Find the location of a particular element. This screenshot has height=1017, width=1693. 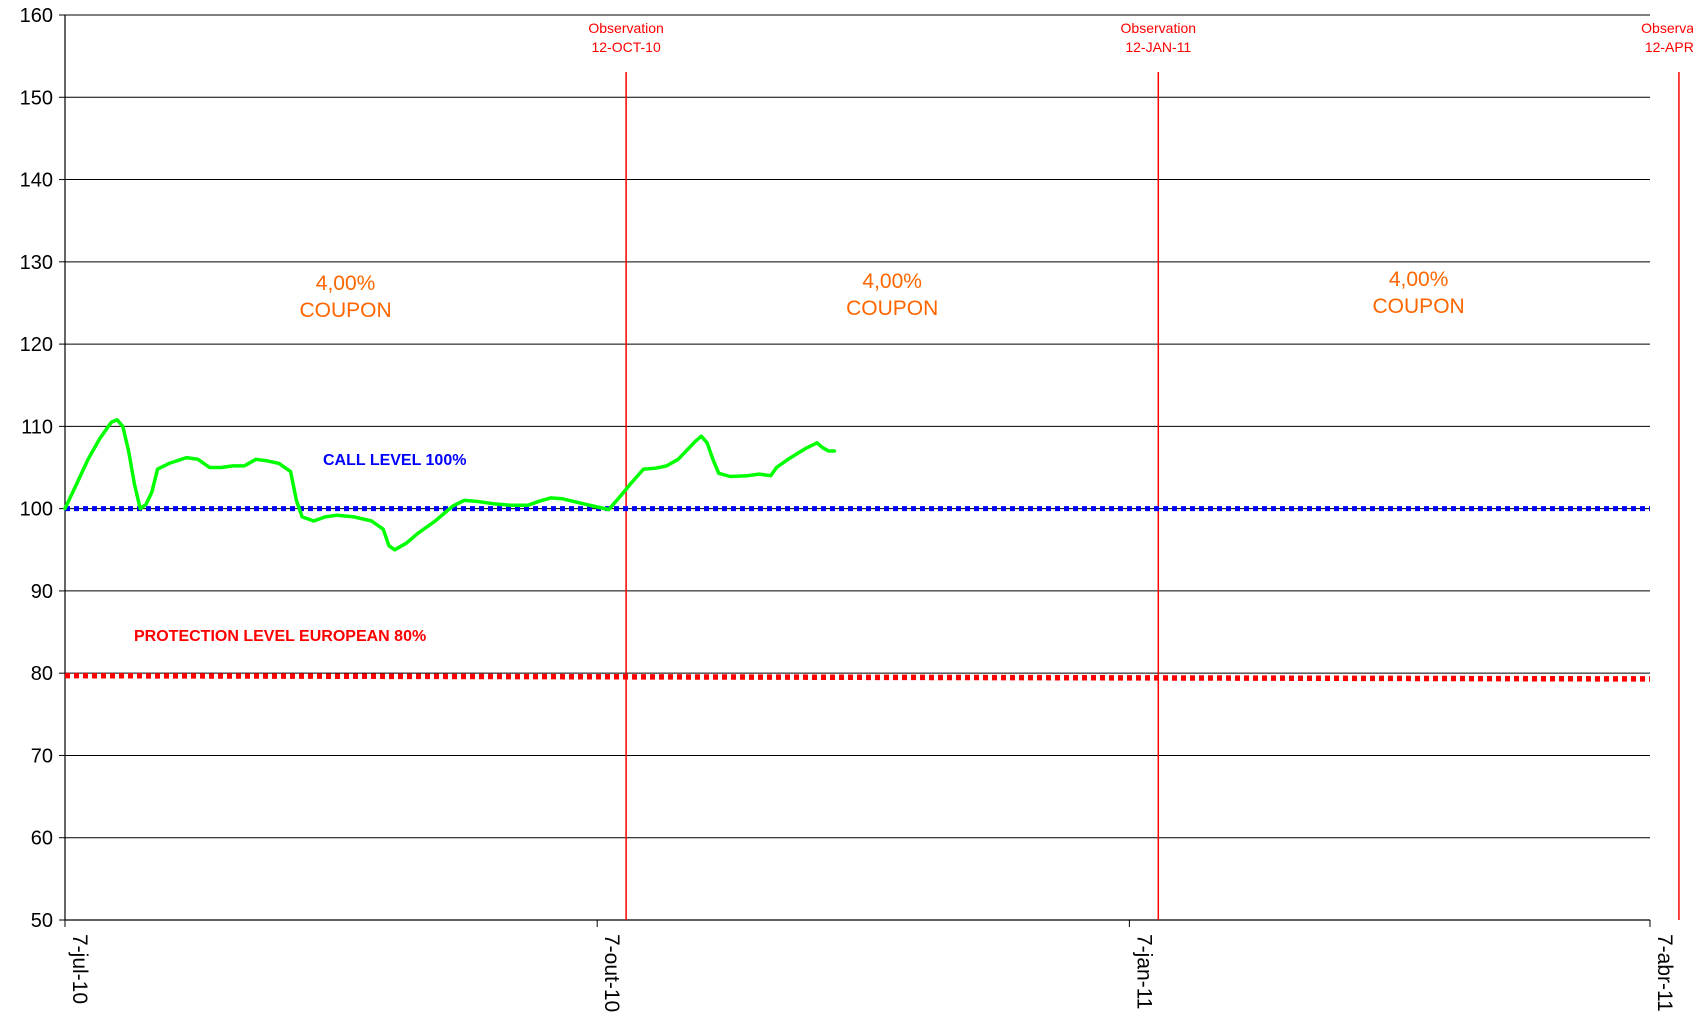

series-line is located at coordinates (450, 485).